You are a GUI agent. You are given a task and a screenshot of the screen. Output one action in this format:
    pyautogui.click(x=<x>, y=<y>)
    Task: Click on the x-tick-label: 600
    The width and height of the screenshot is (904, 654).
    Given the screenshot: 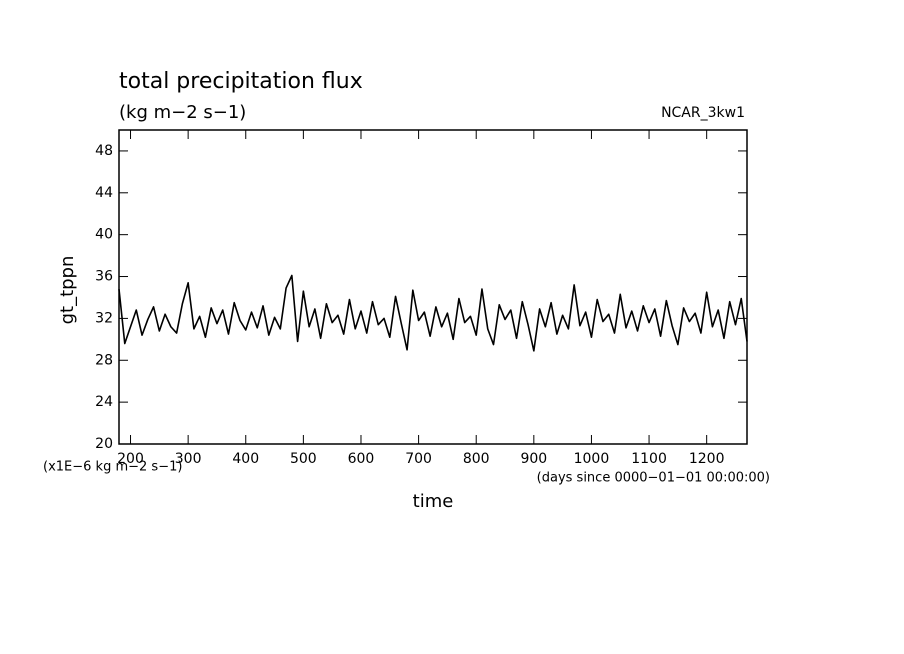 What is the action you would take?
    pyautogui.click(x=361, y=459)
    